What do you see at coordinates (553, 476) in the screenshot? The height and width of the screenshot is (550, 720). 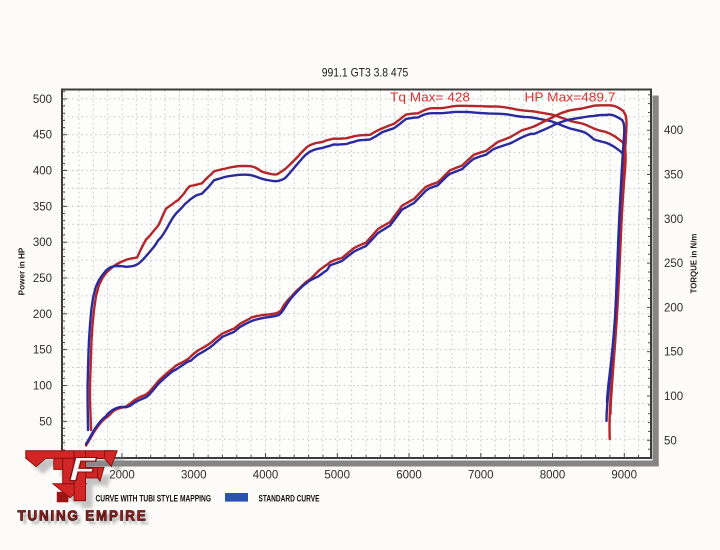 I see `svg-text: 8000` at bounding box center [553, 476].